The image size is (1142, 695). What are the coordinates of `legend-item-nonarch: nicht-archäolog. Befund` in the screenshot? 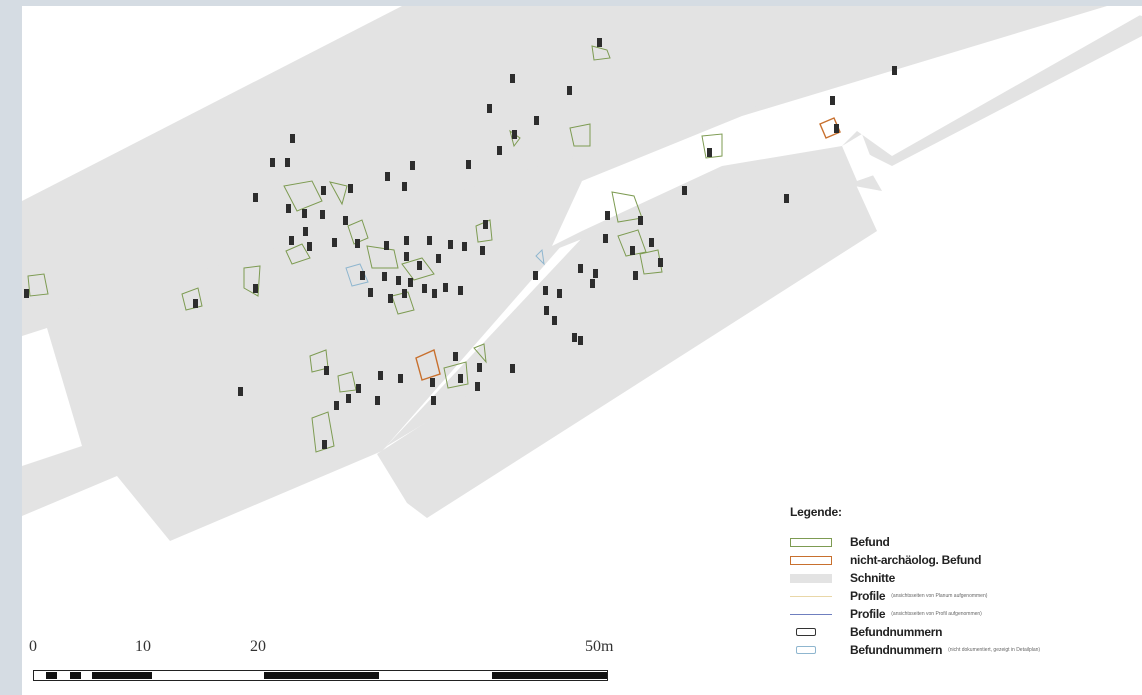 It's located at (962, 560).